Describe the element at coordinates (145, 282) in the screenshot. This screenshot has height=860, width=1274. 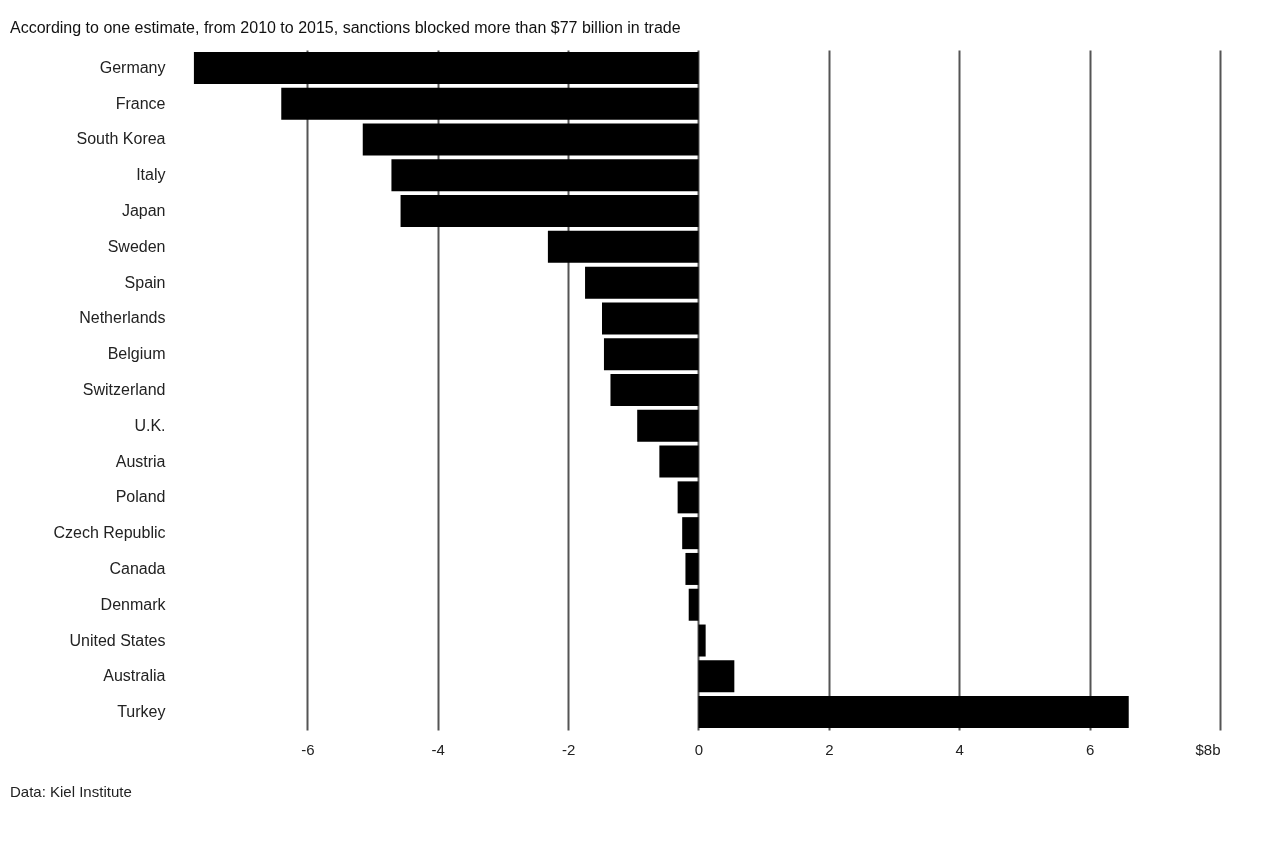
I see `y-tick-label: Spain` at that location.